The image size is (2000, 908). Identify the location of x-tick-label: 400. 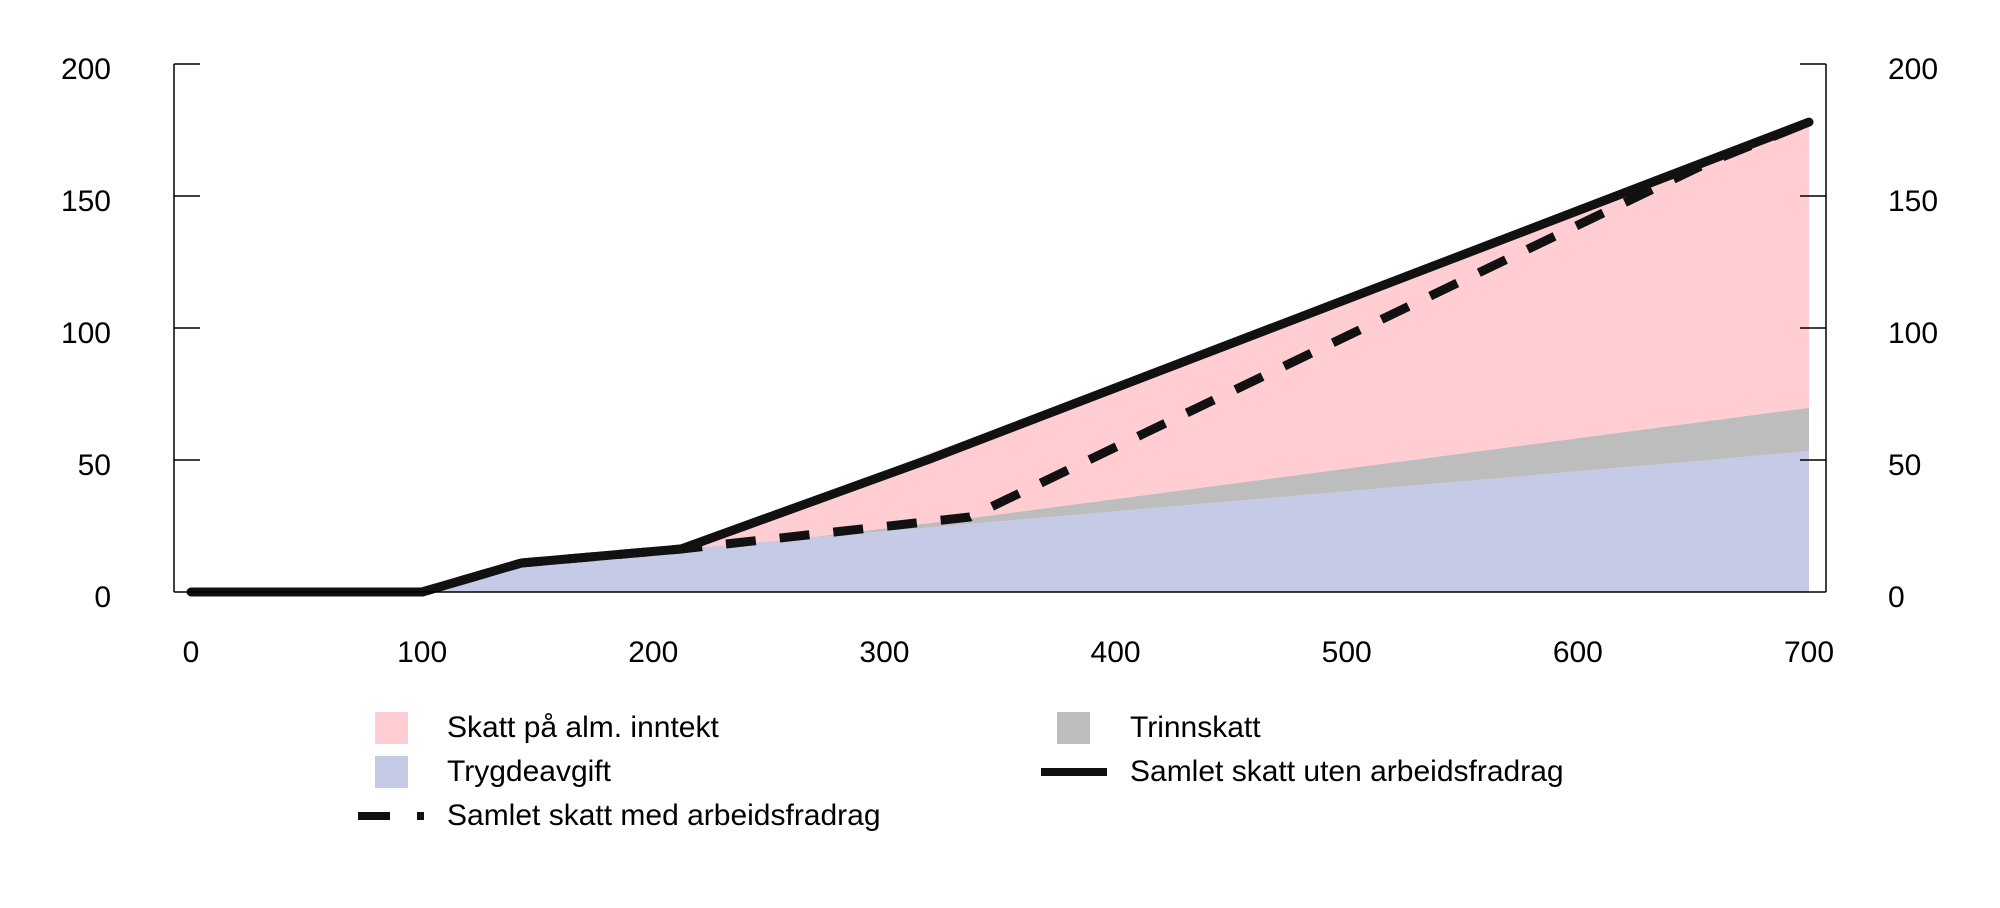
(1116, 652).